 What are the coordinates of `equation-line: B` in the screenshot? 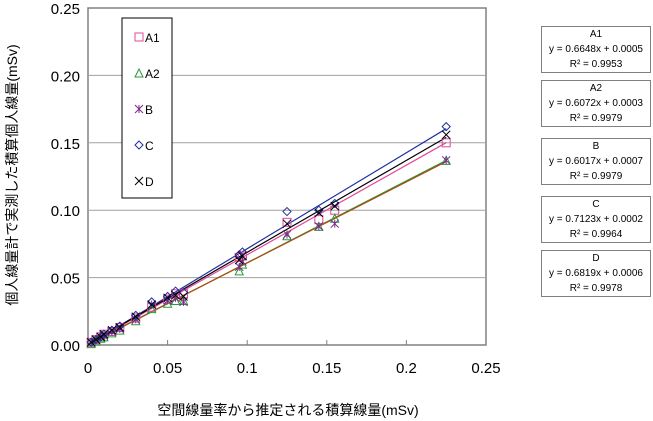 It's located at (596, 146).